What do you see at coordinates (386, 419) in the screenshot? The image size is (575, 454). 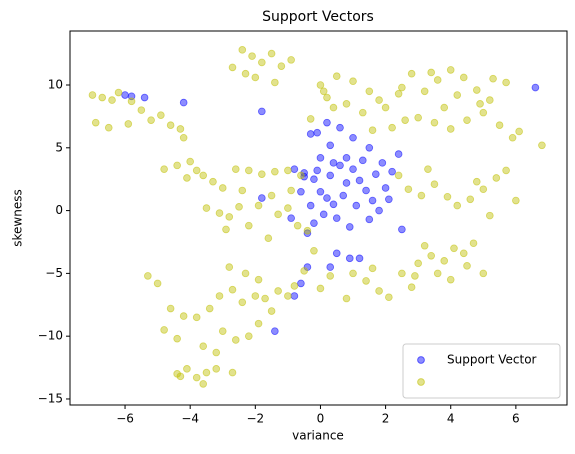 I see `x-tick-label: 2` at bounding box center [386, 419].